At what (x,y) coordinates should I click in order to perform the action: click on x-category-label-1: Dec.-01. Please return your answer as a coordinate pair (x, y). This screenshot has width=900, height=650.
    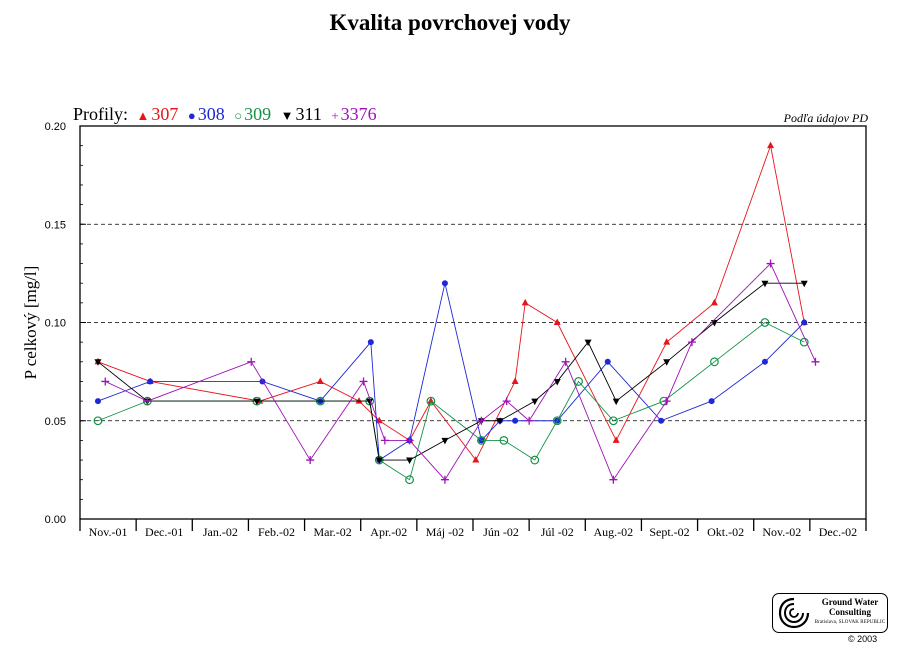
    Looking at the image, I should click on (164, 532).